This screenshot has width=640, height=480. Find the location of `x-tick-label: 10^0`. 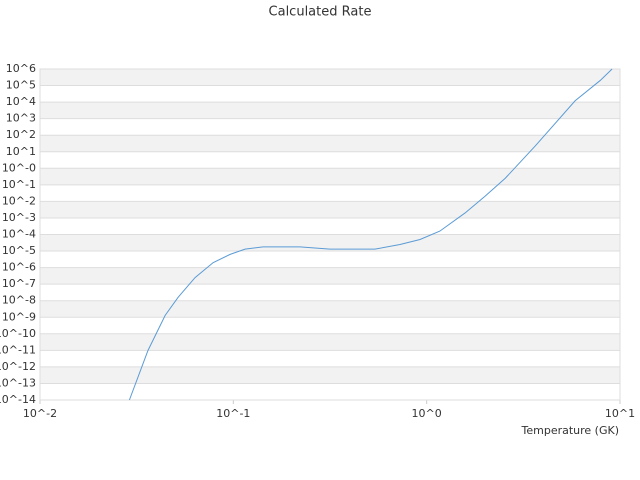

x-tick-label: 10^0 is located at coordinates (427, 413).